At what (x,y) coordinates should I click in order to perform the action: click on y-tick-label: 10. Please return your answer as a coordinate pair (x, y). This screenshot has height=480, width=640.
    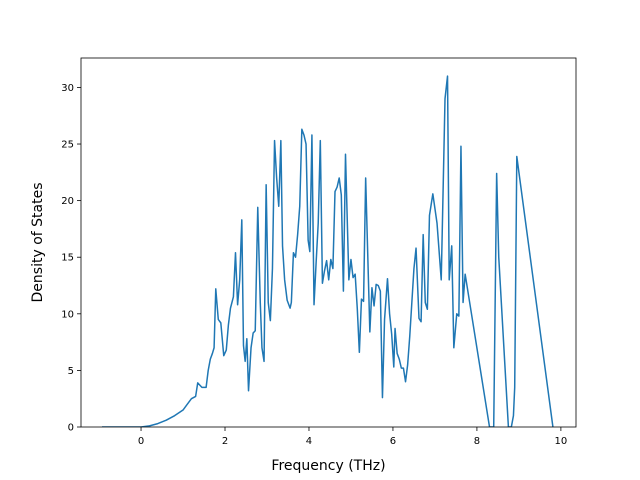
    Looking at the image, I should click on (67, 314).